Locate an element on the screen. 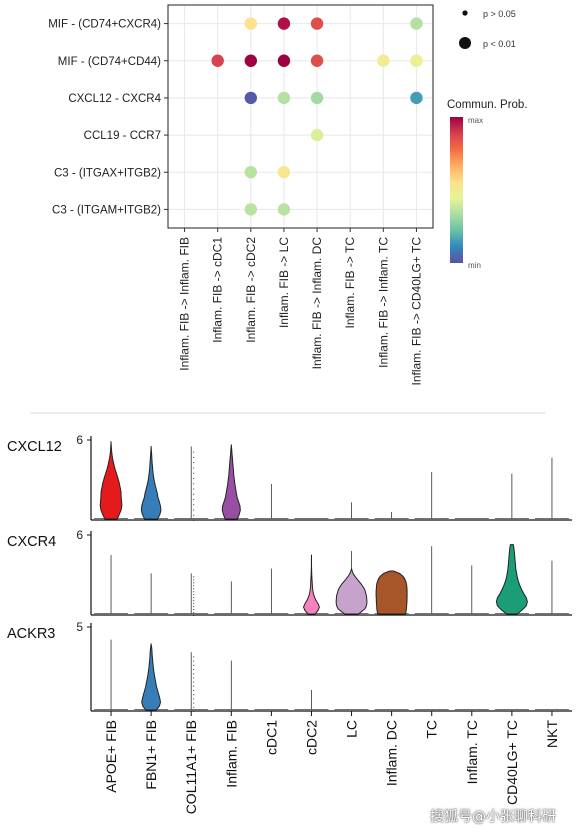  x-tick-label: Inflam. FIB -> Inflam. DC is located at coordinates (317, 303).